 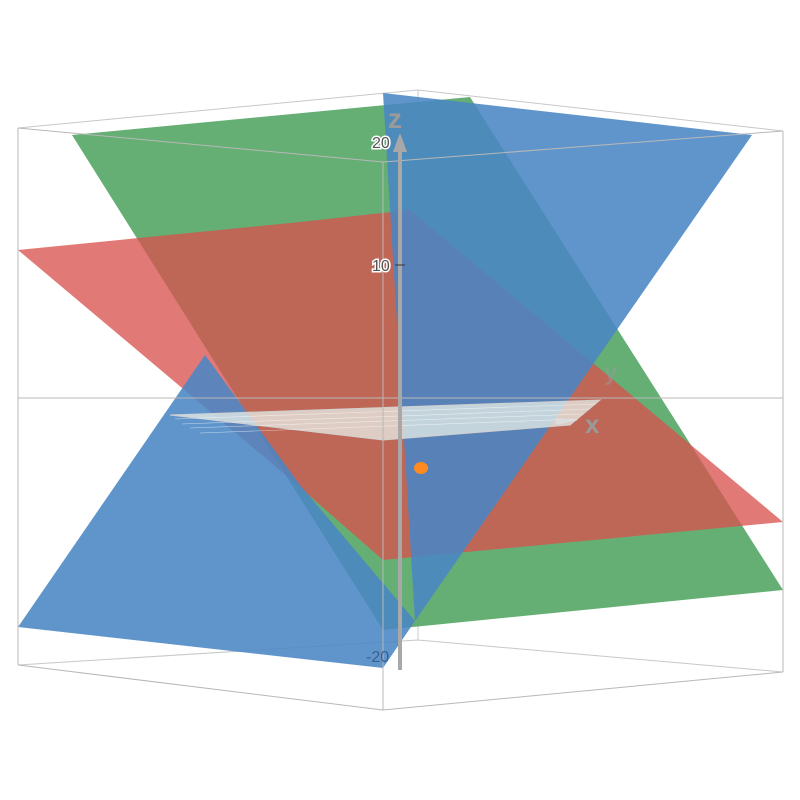 I want to click on z-axis, so click(x=400, y=401).